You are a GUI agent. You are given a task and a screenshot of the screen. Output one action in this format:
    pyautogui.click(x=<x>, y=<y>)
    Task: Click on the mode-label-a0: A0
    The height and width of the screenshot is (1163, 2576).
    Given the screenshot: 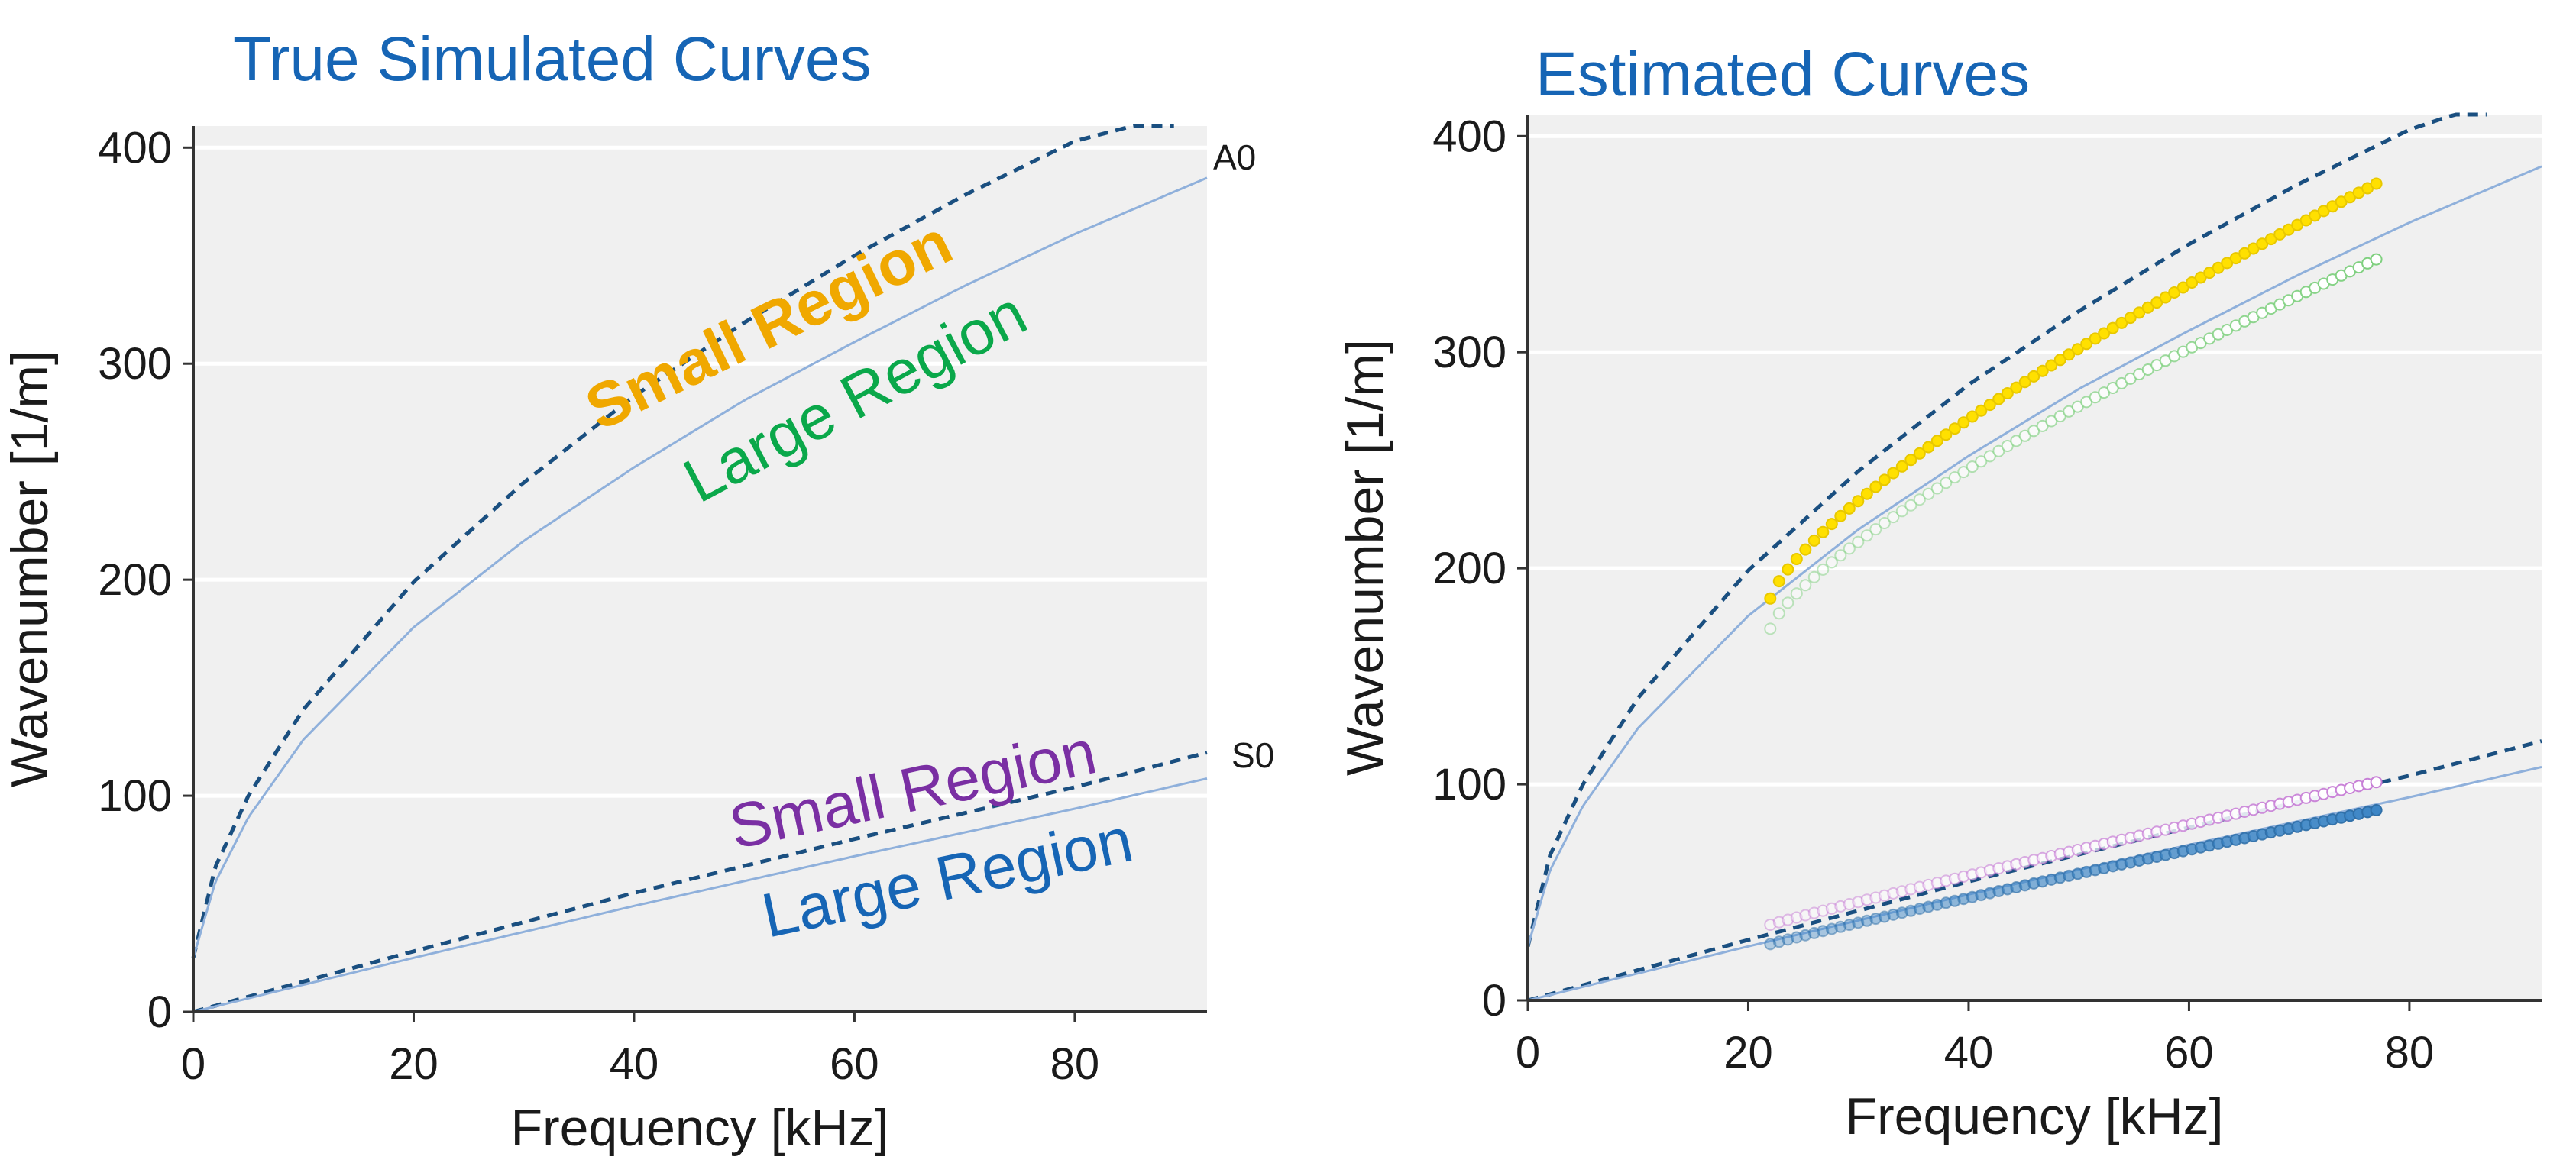 What is the action you would take?
    pyautogui.click(x=1234, y=157)
    